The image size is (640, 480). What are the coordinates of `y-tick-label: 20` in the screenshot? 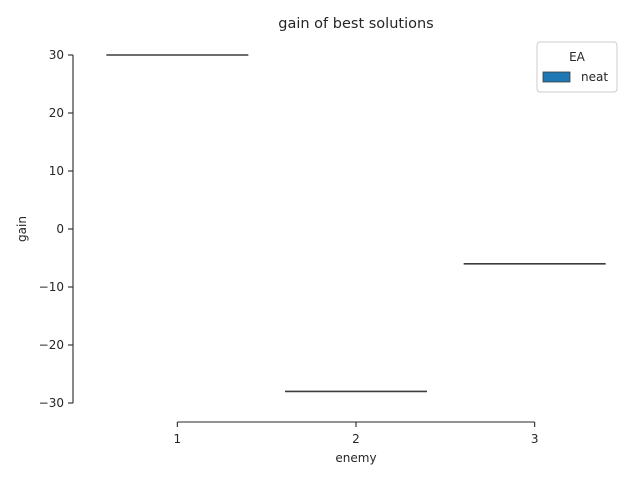 It's located at (56, 113).